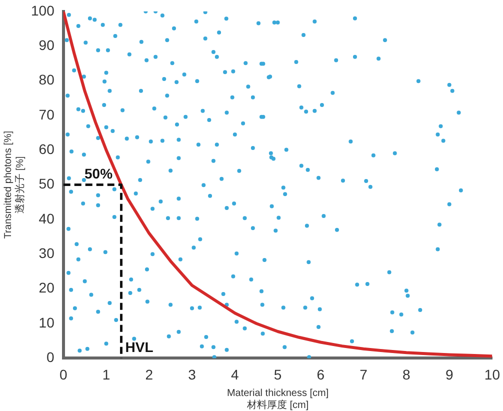 The height and width of the screenshot is (411, 503). What do you see at coordinates (492, 374) in the screenshot?
I see `x-tick-label: 10` at bounding box center [492, 374].